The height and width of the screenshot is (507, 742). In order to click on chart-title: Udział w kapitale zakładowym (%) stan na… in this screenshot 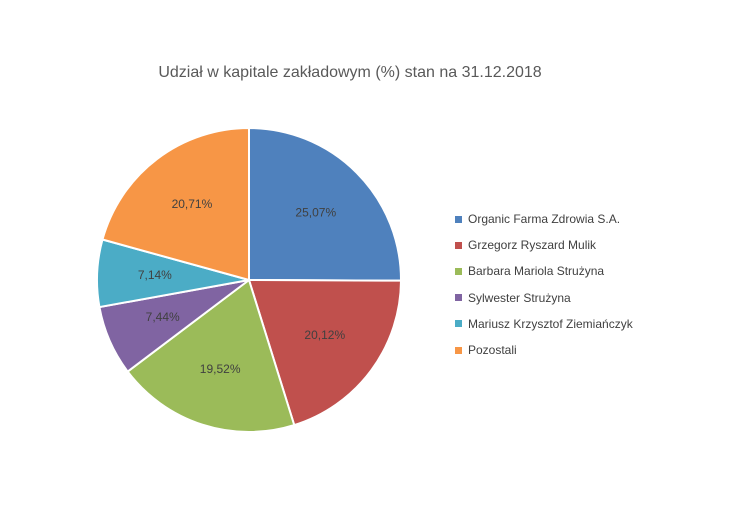, I will do `click(350, 72)`.